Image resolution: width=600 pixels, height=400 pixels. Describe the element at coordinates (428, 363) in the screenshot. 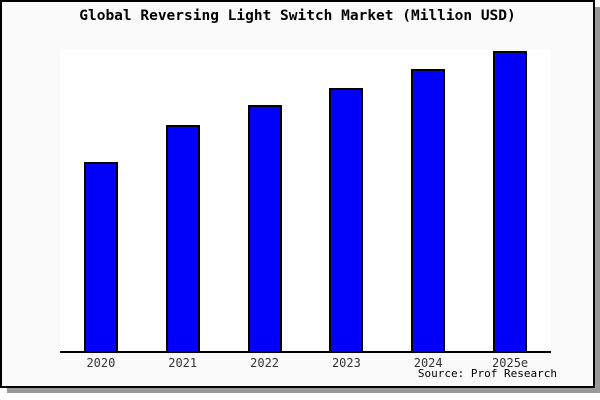

I see `x-tick-label-2024: 2024` at that location.